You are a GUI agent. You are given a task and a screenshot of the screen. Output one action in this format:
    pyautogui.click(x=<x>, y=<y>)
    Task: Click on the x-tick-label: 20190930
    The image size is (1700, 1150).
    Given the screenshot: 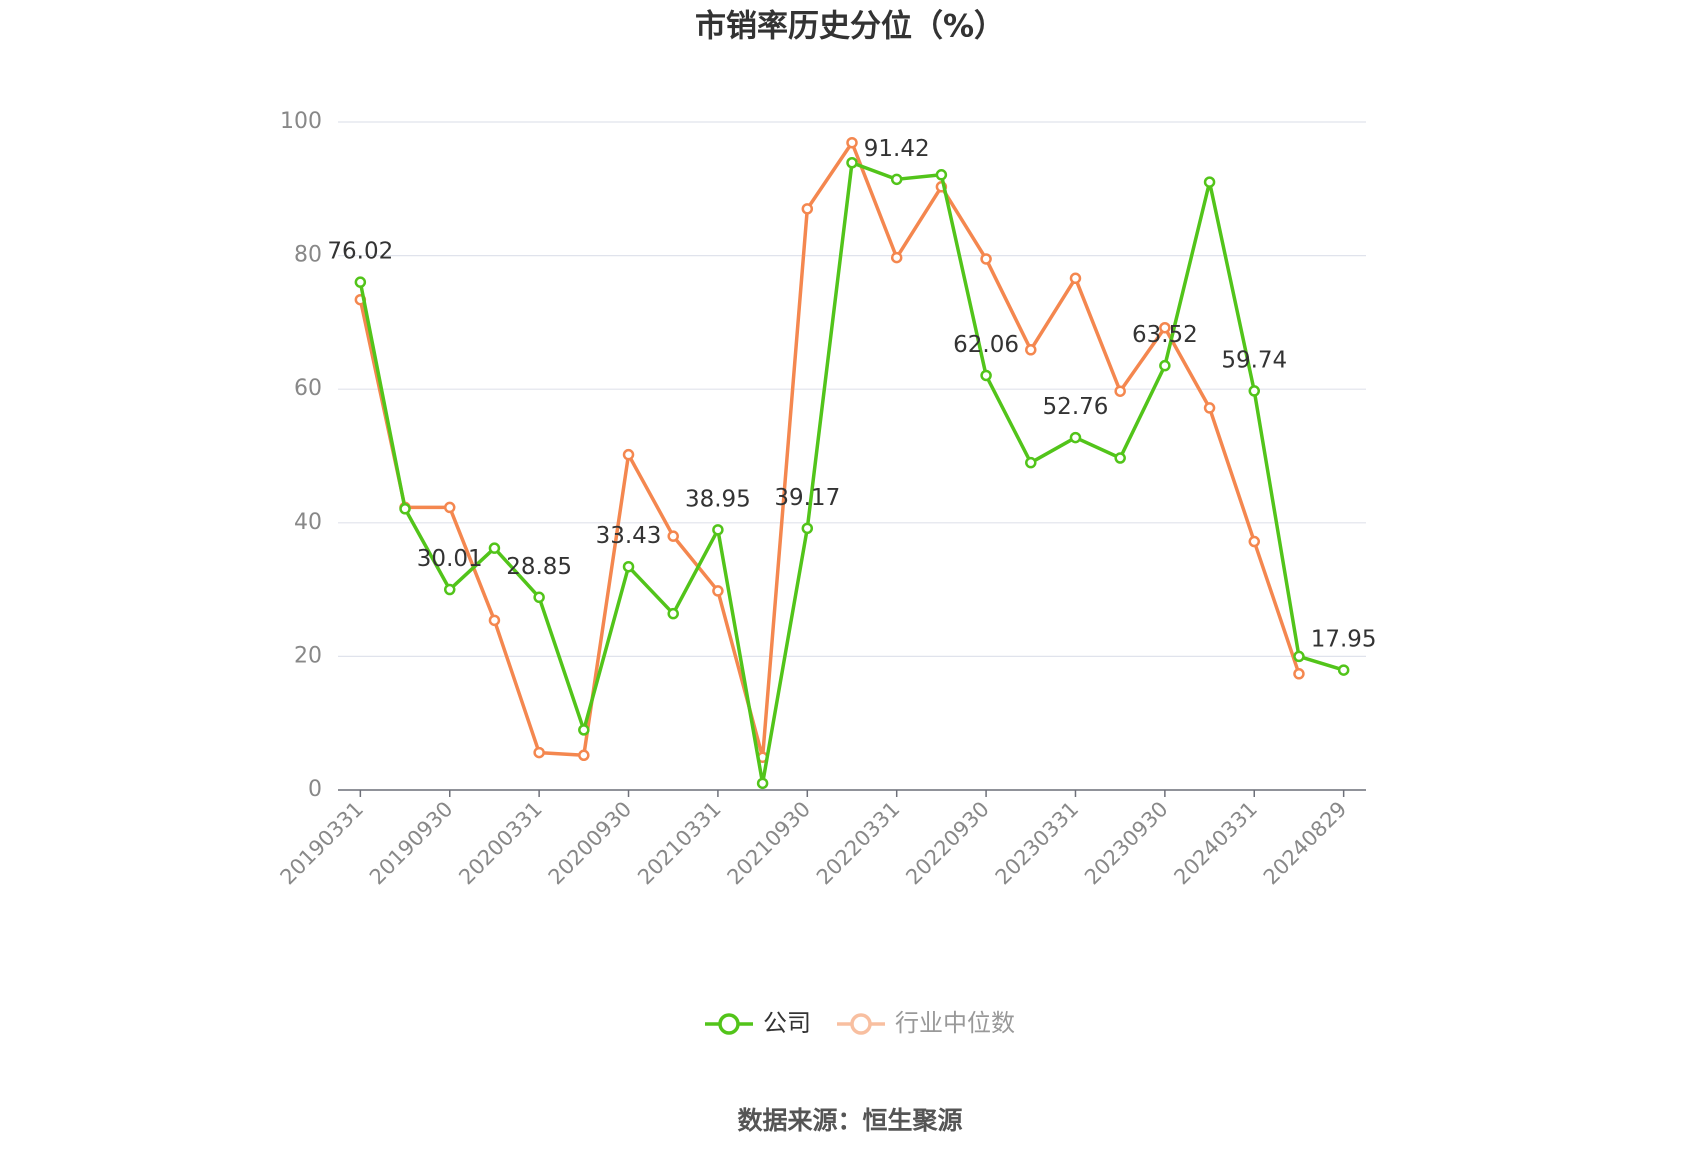 What is the action you would take?
    pyautogui.click(x=411, y=843)
    